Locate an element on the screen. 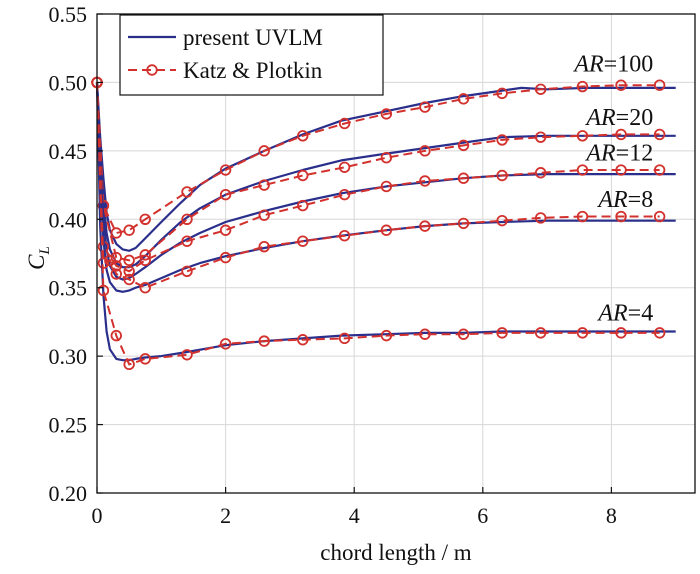 This screenshot has width=700, height=574. y-tick-label: 0.30 is located at coordinates (68, 356).